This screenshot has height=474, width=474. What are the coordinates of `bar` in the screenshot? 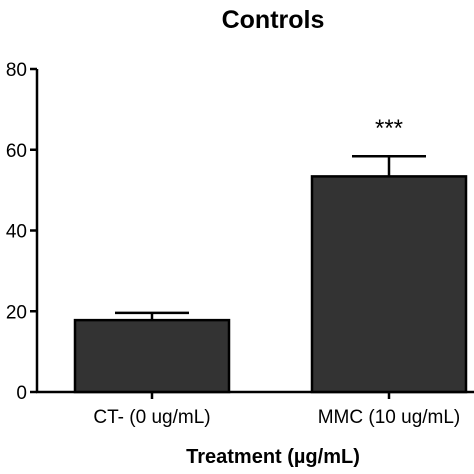 It's located at (152, 356).